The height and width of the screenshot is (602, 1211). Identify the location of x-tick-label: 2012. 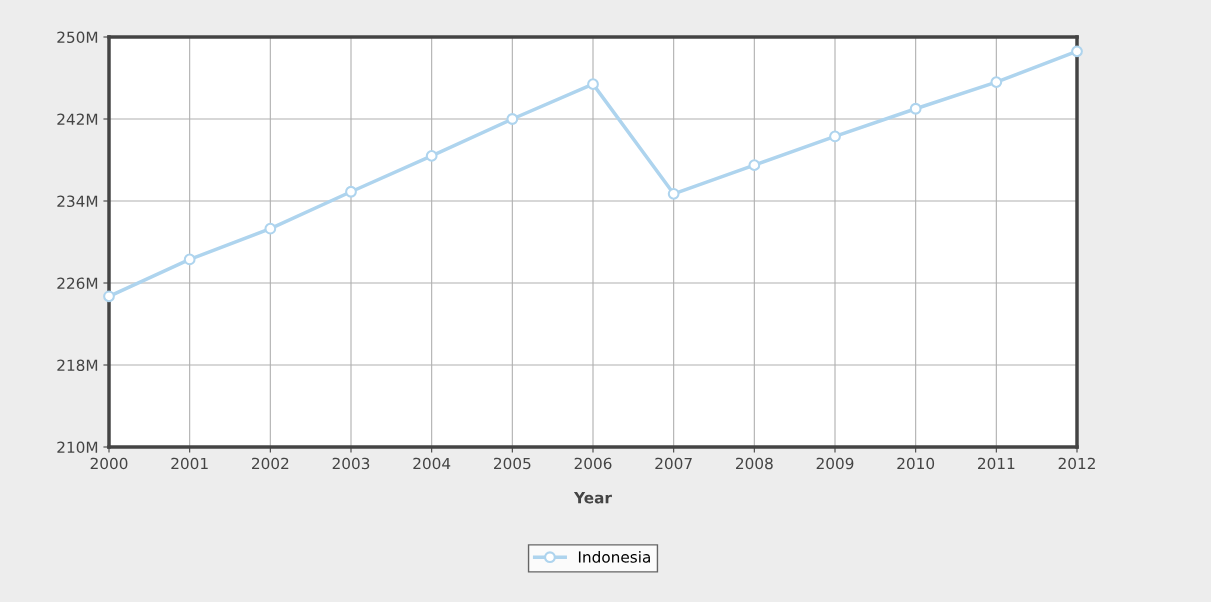
(1076, 463).